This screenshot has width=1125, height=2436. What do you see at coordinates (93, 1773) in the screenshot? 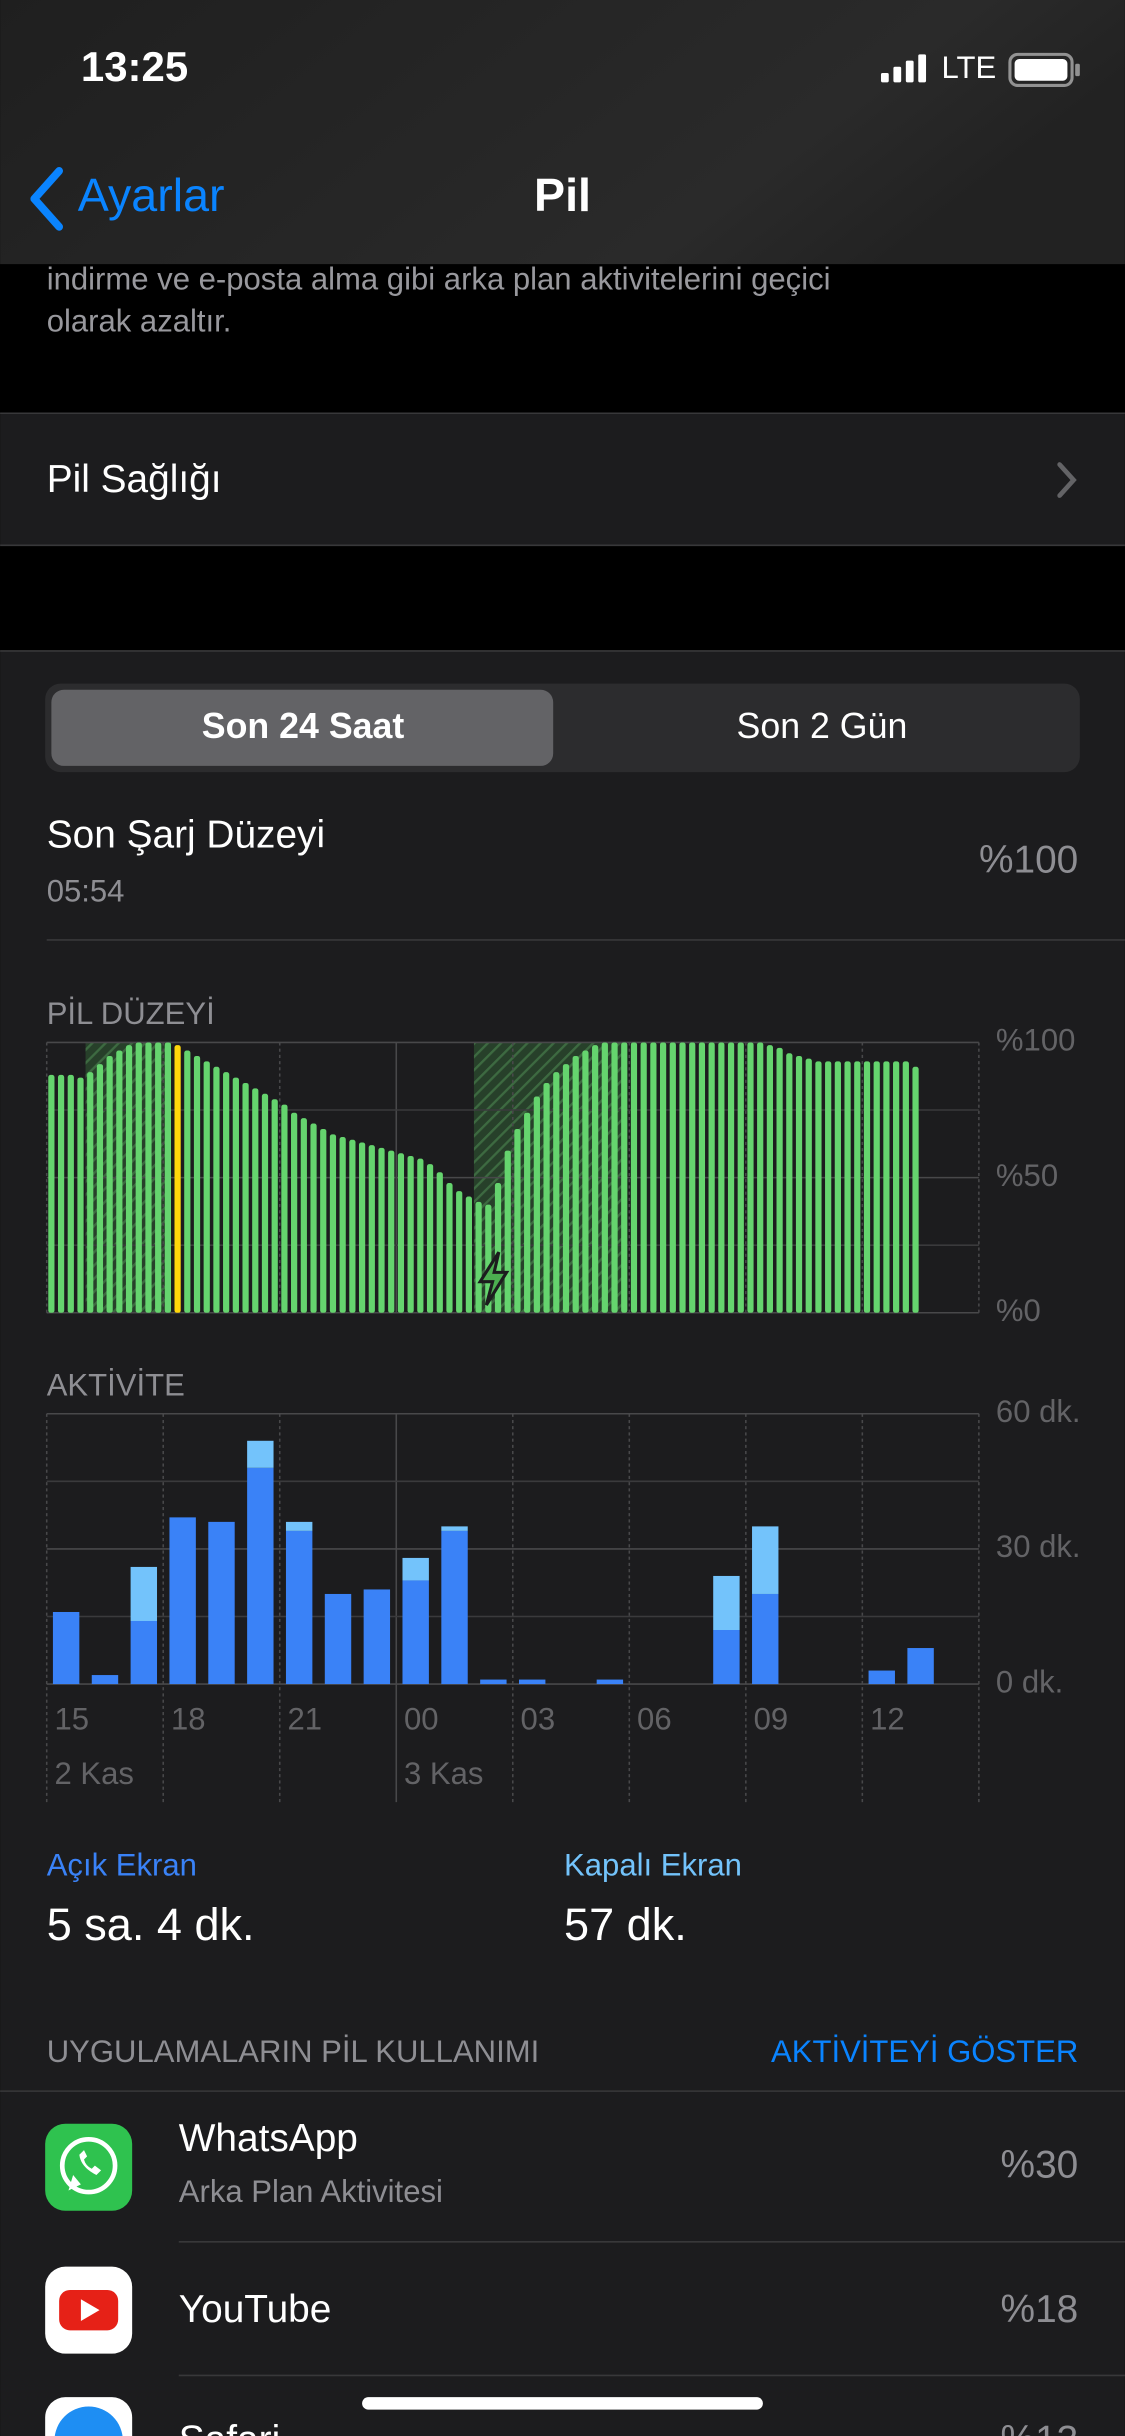
I see `date-label: 2 Kas` at bounding box center [93, 1773].